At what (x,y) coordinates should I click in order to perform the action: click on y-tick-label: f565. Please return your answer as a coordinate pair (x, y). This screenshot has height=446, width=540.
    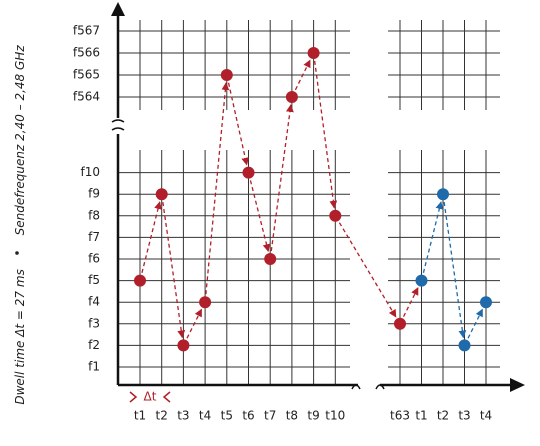
    Looking at the image, I should click on (86, 75).